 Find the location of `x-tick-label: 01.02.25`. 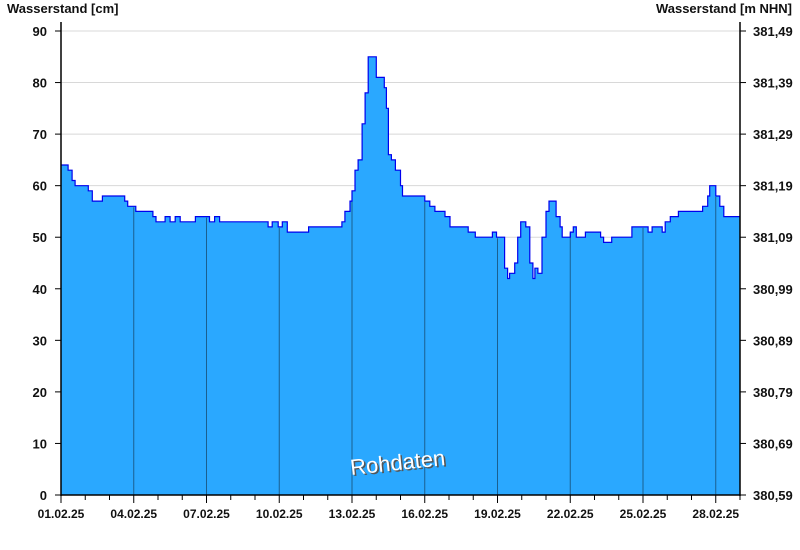

x-tick-label: 01.02.25 is located at coordinates (61, 514).